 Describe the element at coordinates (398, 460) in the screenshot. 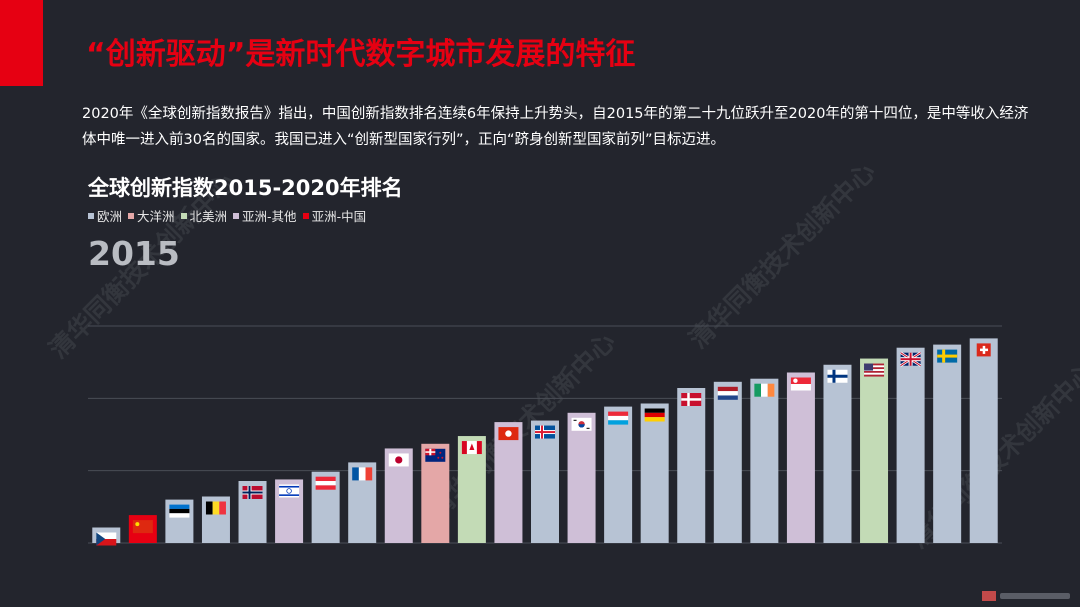

I see `japan-flag-icon` at that location.